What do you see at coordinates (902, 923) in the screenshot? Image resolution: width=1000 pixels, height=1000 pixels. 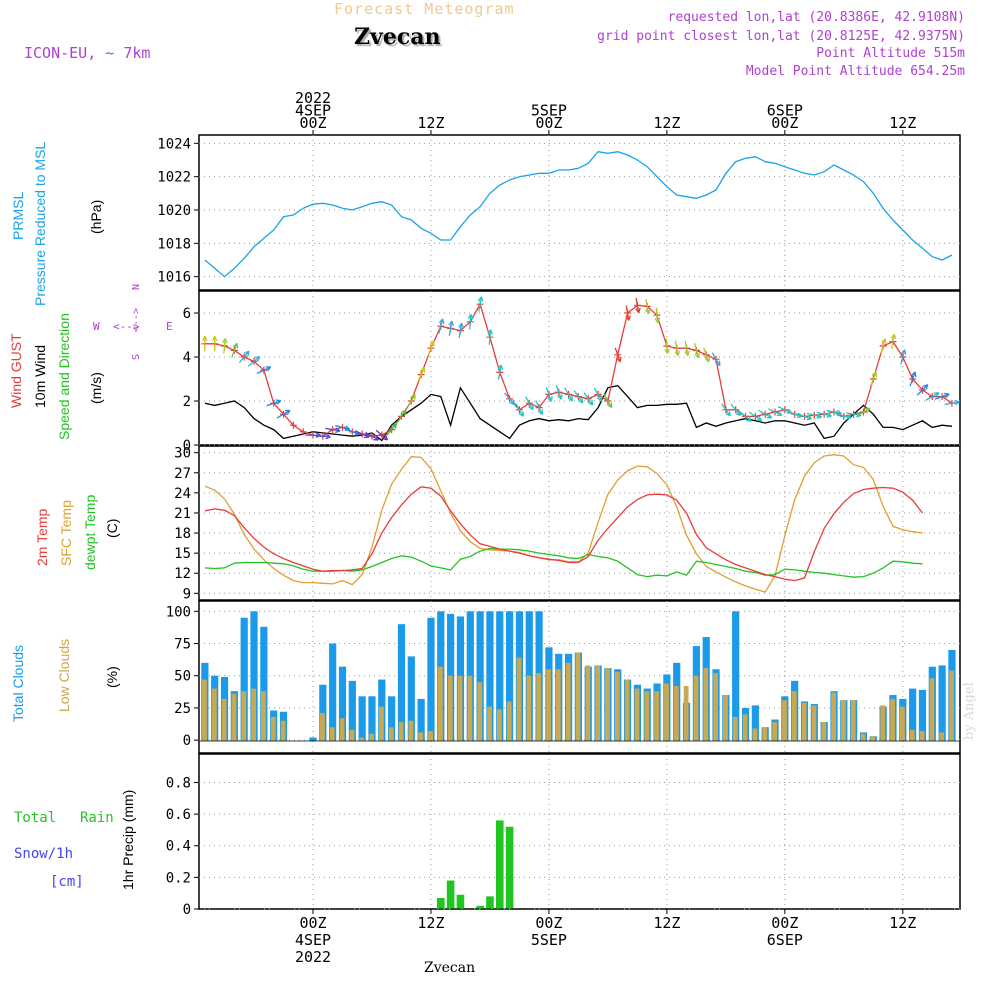 I see `x-tick-label-bottom: 12Z` at bounding box center [902, 923].